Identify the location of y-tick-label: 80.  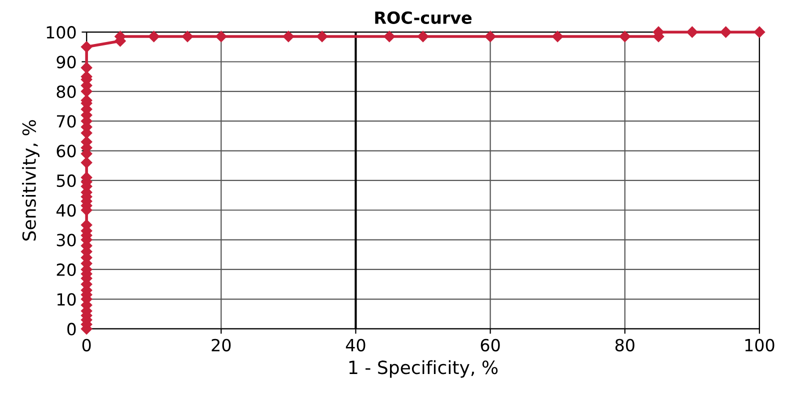
(66, 91).